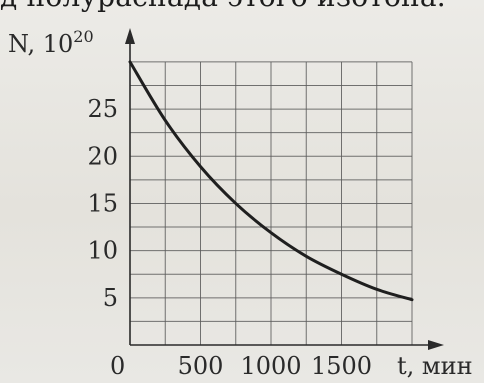  Describe the element at coordinates (201, 366) in the screenshot. I see `x-tick-label: 500` at that location.